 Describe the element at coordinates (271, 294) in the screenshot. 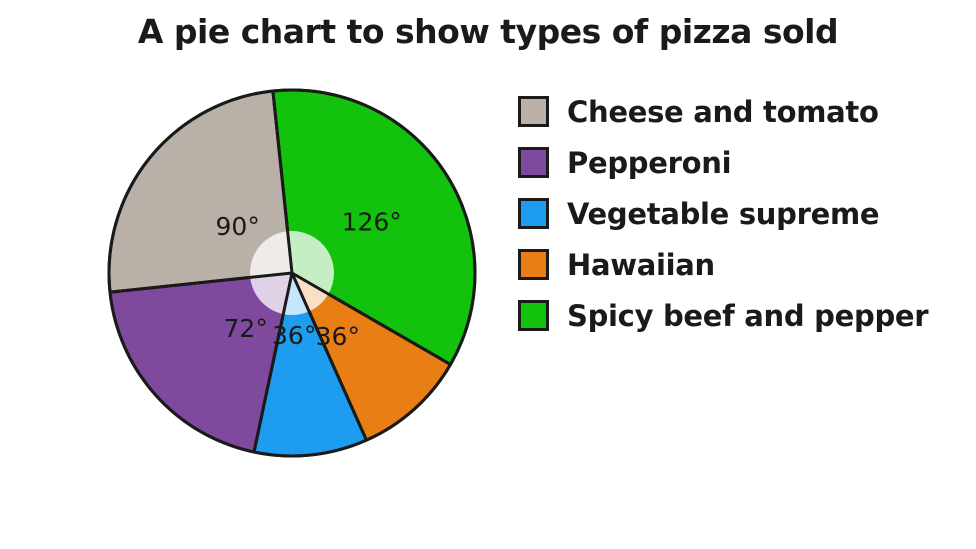

I see `angle-marker-pepperoni` at that location.